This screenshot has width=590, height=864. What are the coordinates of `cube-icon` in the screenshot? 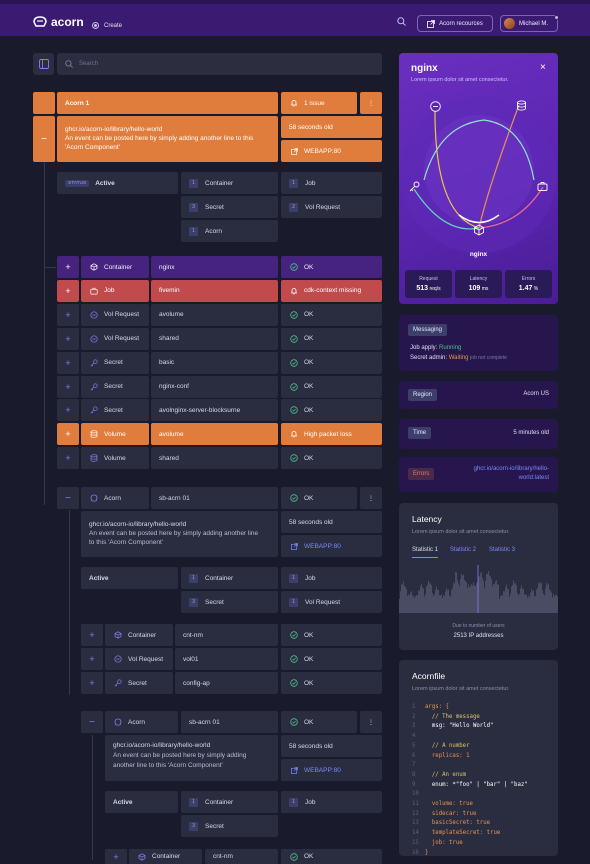 It's located at (479, 231).